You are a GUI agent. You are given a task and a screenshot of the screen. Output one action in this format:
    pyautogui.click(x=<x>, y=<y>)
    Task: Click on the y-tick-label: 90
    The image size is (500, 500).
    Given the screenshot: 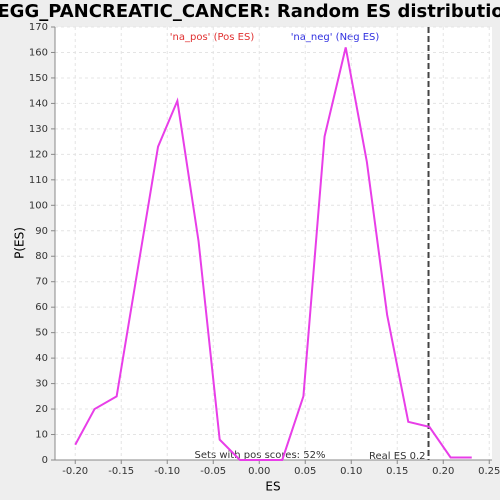 What is the action you would take?
    pyautogui.click(x=41, y=231)
    